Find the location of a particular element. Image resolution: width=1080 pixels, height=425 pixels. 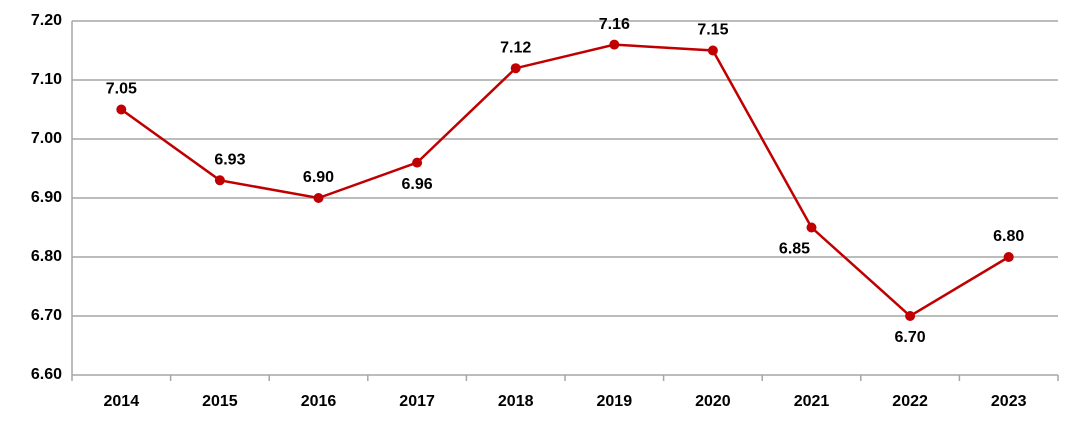

x-tick-label: 2016 is located at coordinates (319, 401).